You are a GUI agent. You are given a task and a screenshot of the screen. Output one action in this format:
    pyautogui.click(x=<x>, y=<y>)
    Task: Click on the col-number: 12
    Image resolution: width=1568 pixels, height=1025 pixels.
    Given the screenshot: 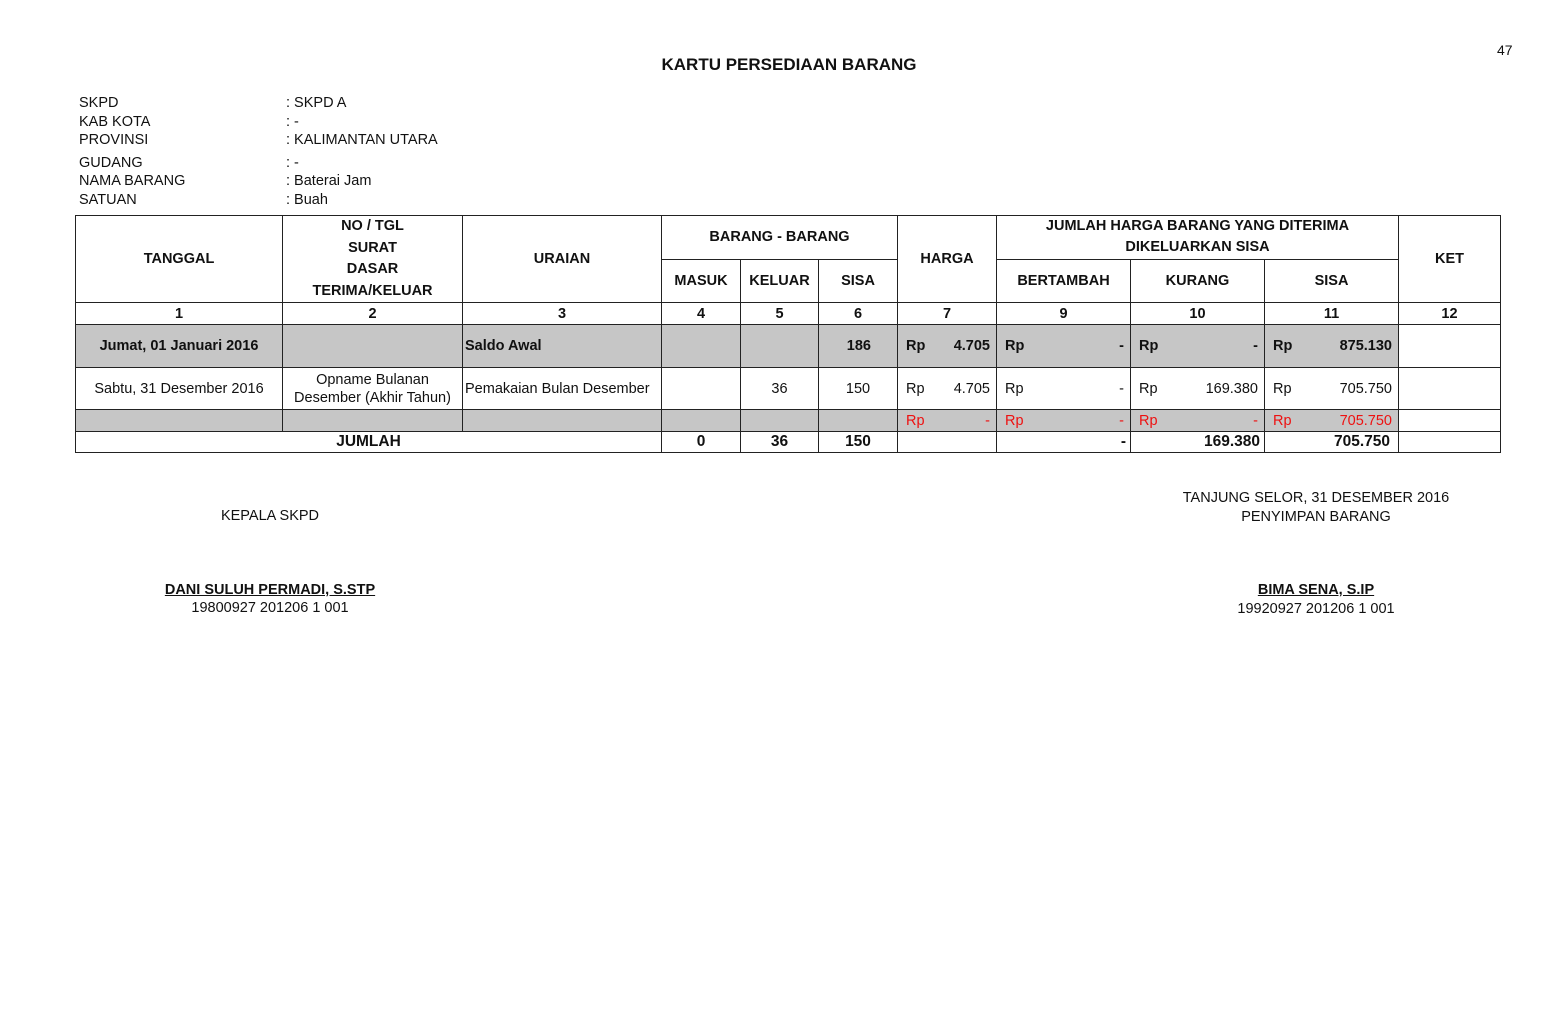 What is the action you would take?
    pyautogui.click(x=1449, y=313)
    